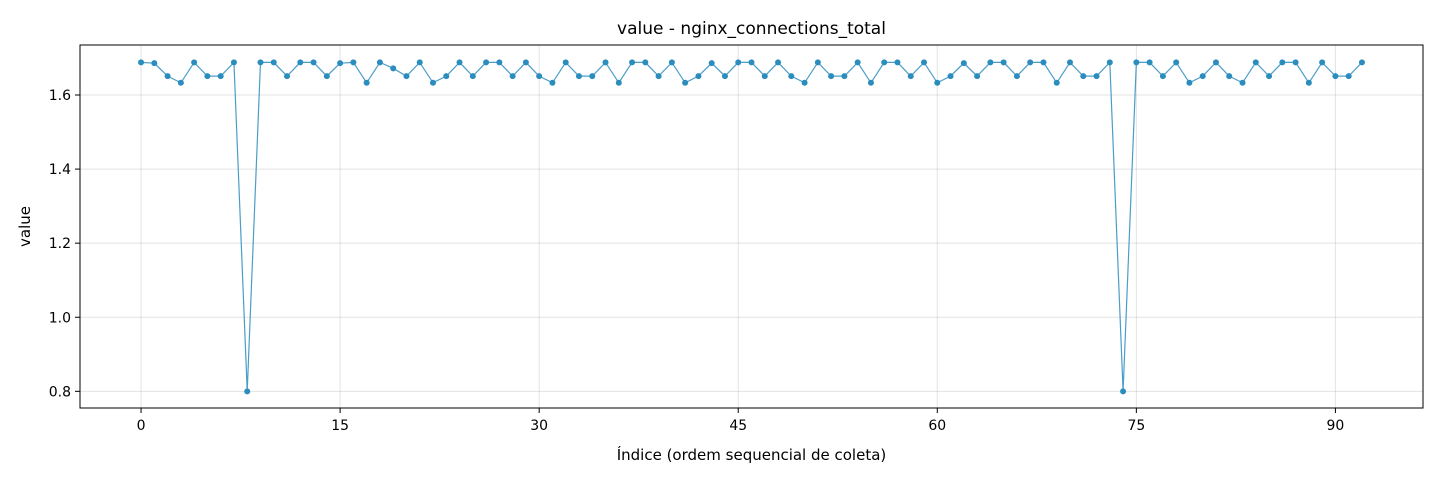  Describe the element at coordinates (60, 96) in the screenshot. I see `y-tick-label: 1.6` at that location.